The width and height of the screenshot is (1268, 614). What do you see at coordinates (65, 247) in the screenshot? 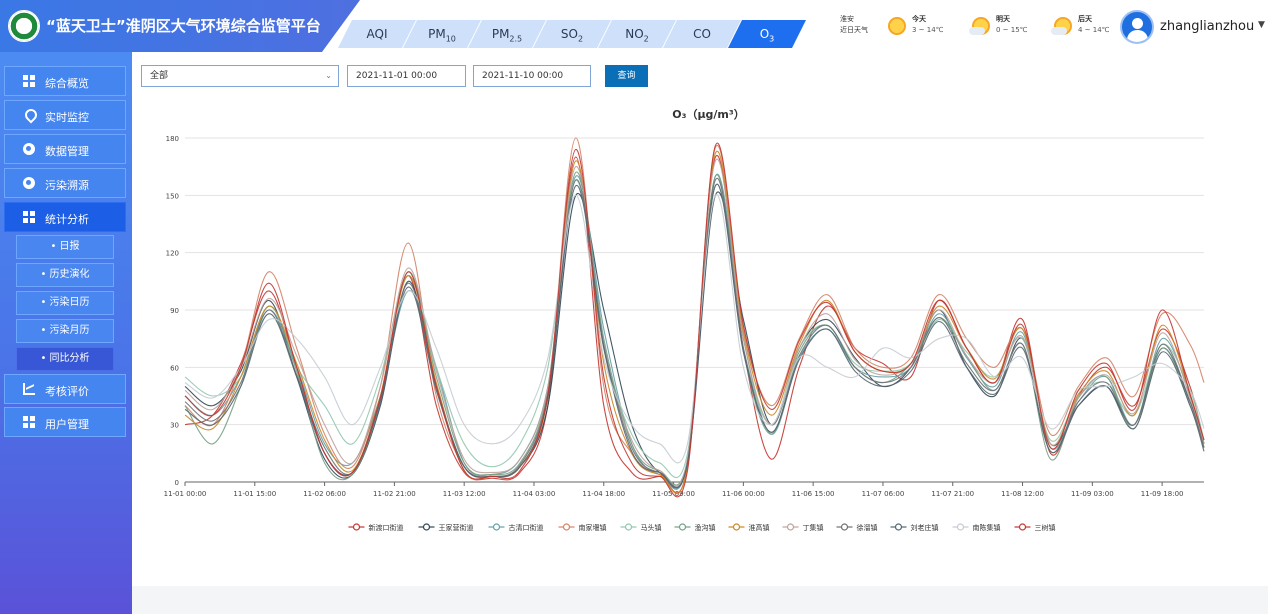
I see `sidebar-subitem-1: • 日报` at bounding box center [65, 247].